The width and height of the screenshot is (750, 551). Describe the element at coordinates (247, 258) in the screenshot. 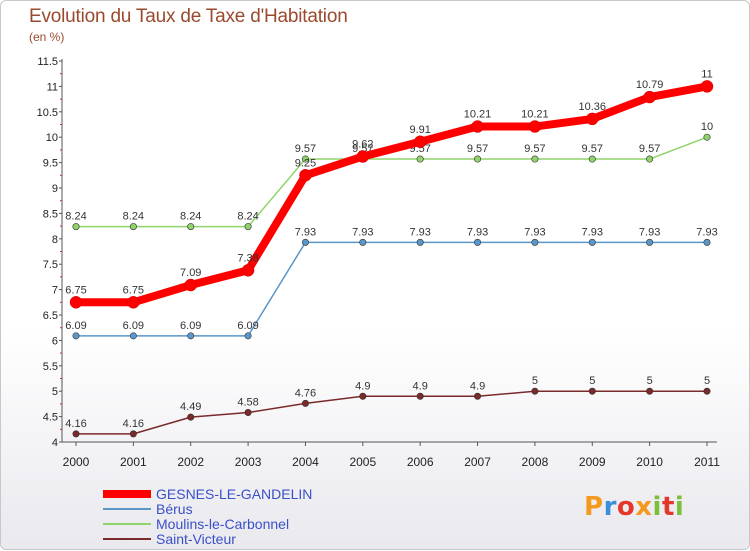

I see `data-label-0: 7.38` at that location.